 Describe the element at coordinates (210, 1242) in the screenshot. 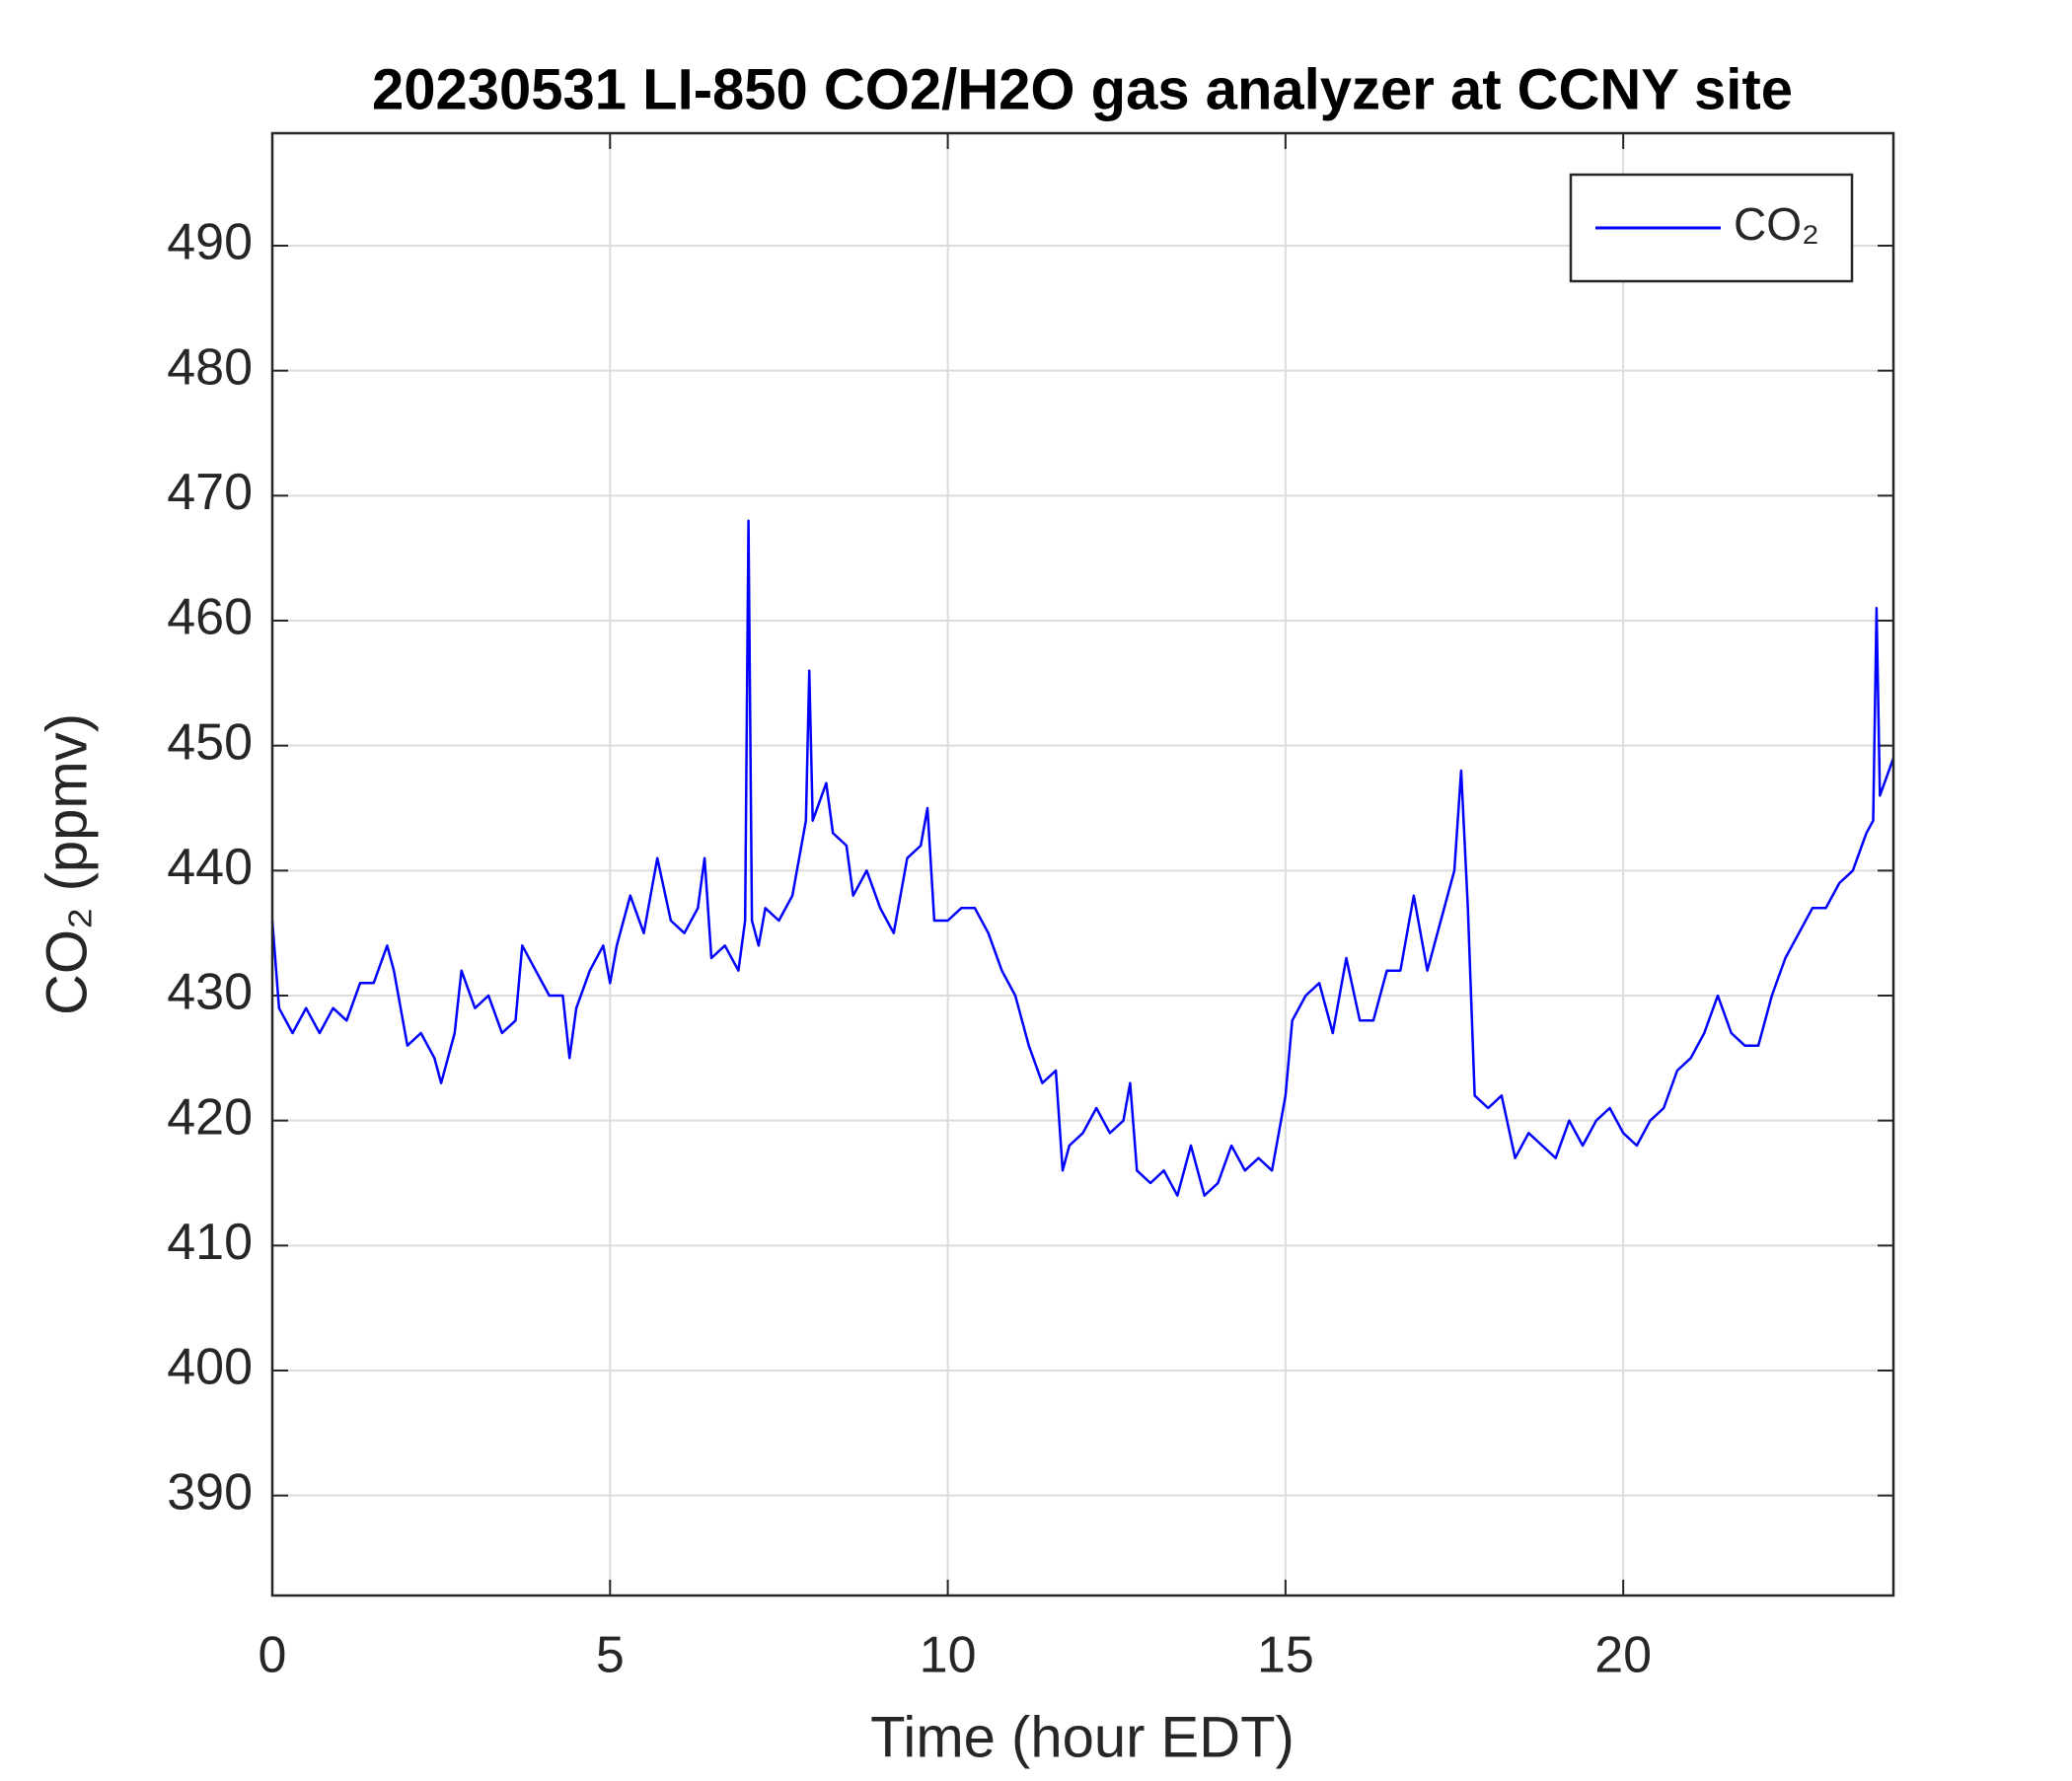

I see `y-tick-label: 410` at that location.